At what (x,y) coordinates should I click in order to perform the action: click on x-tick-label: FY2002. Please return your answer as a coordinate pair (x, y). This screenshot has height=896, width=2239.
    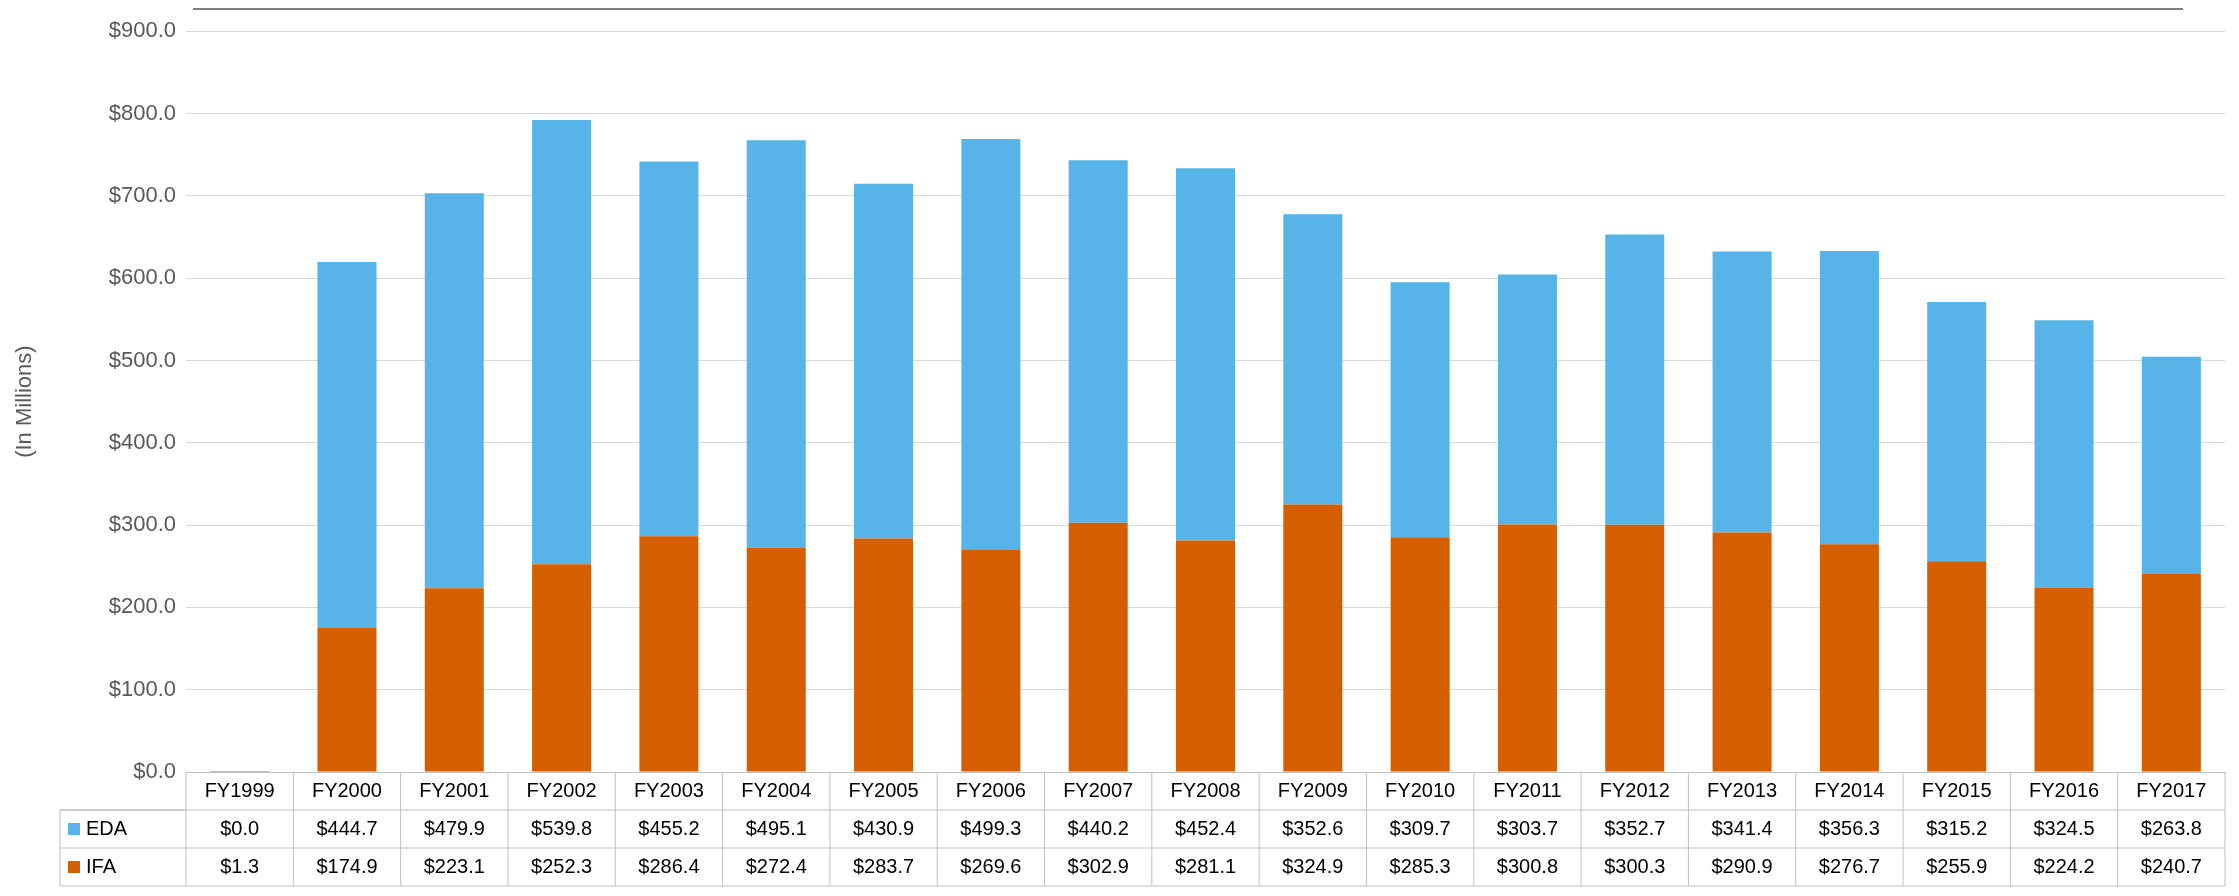
    Looking at the image, I should click on (561, 789).